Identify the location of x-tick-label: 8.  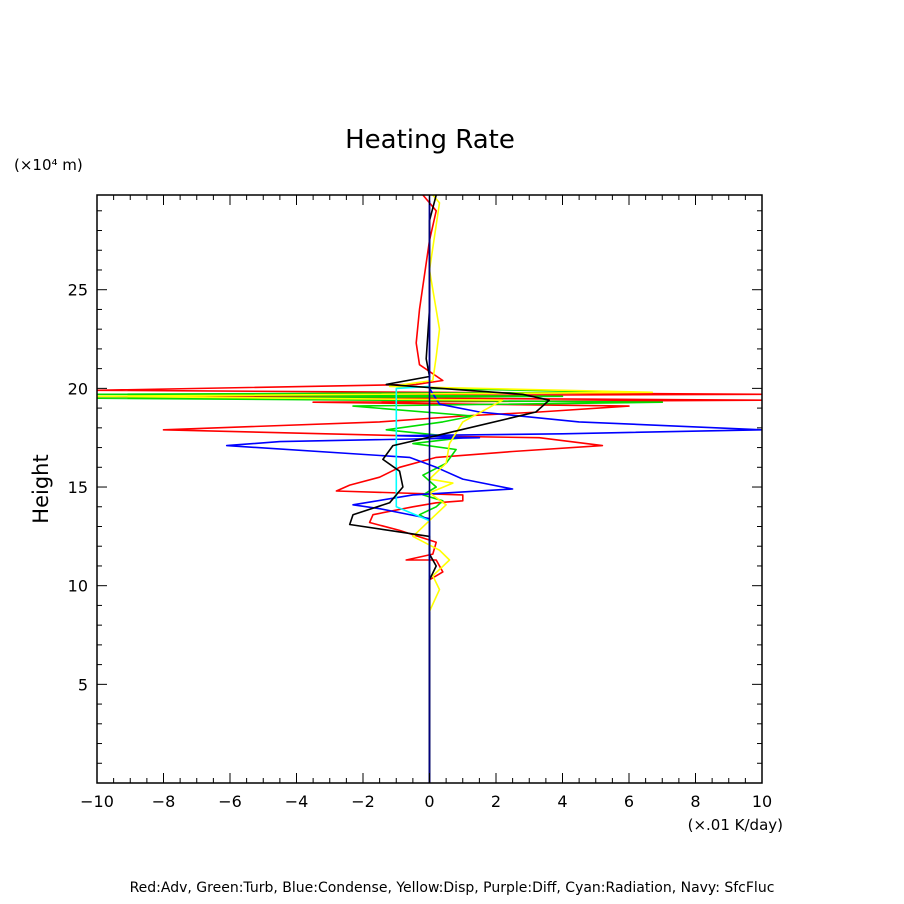
(695, 801).